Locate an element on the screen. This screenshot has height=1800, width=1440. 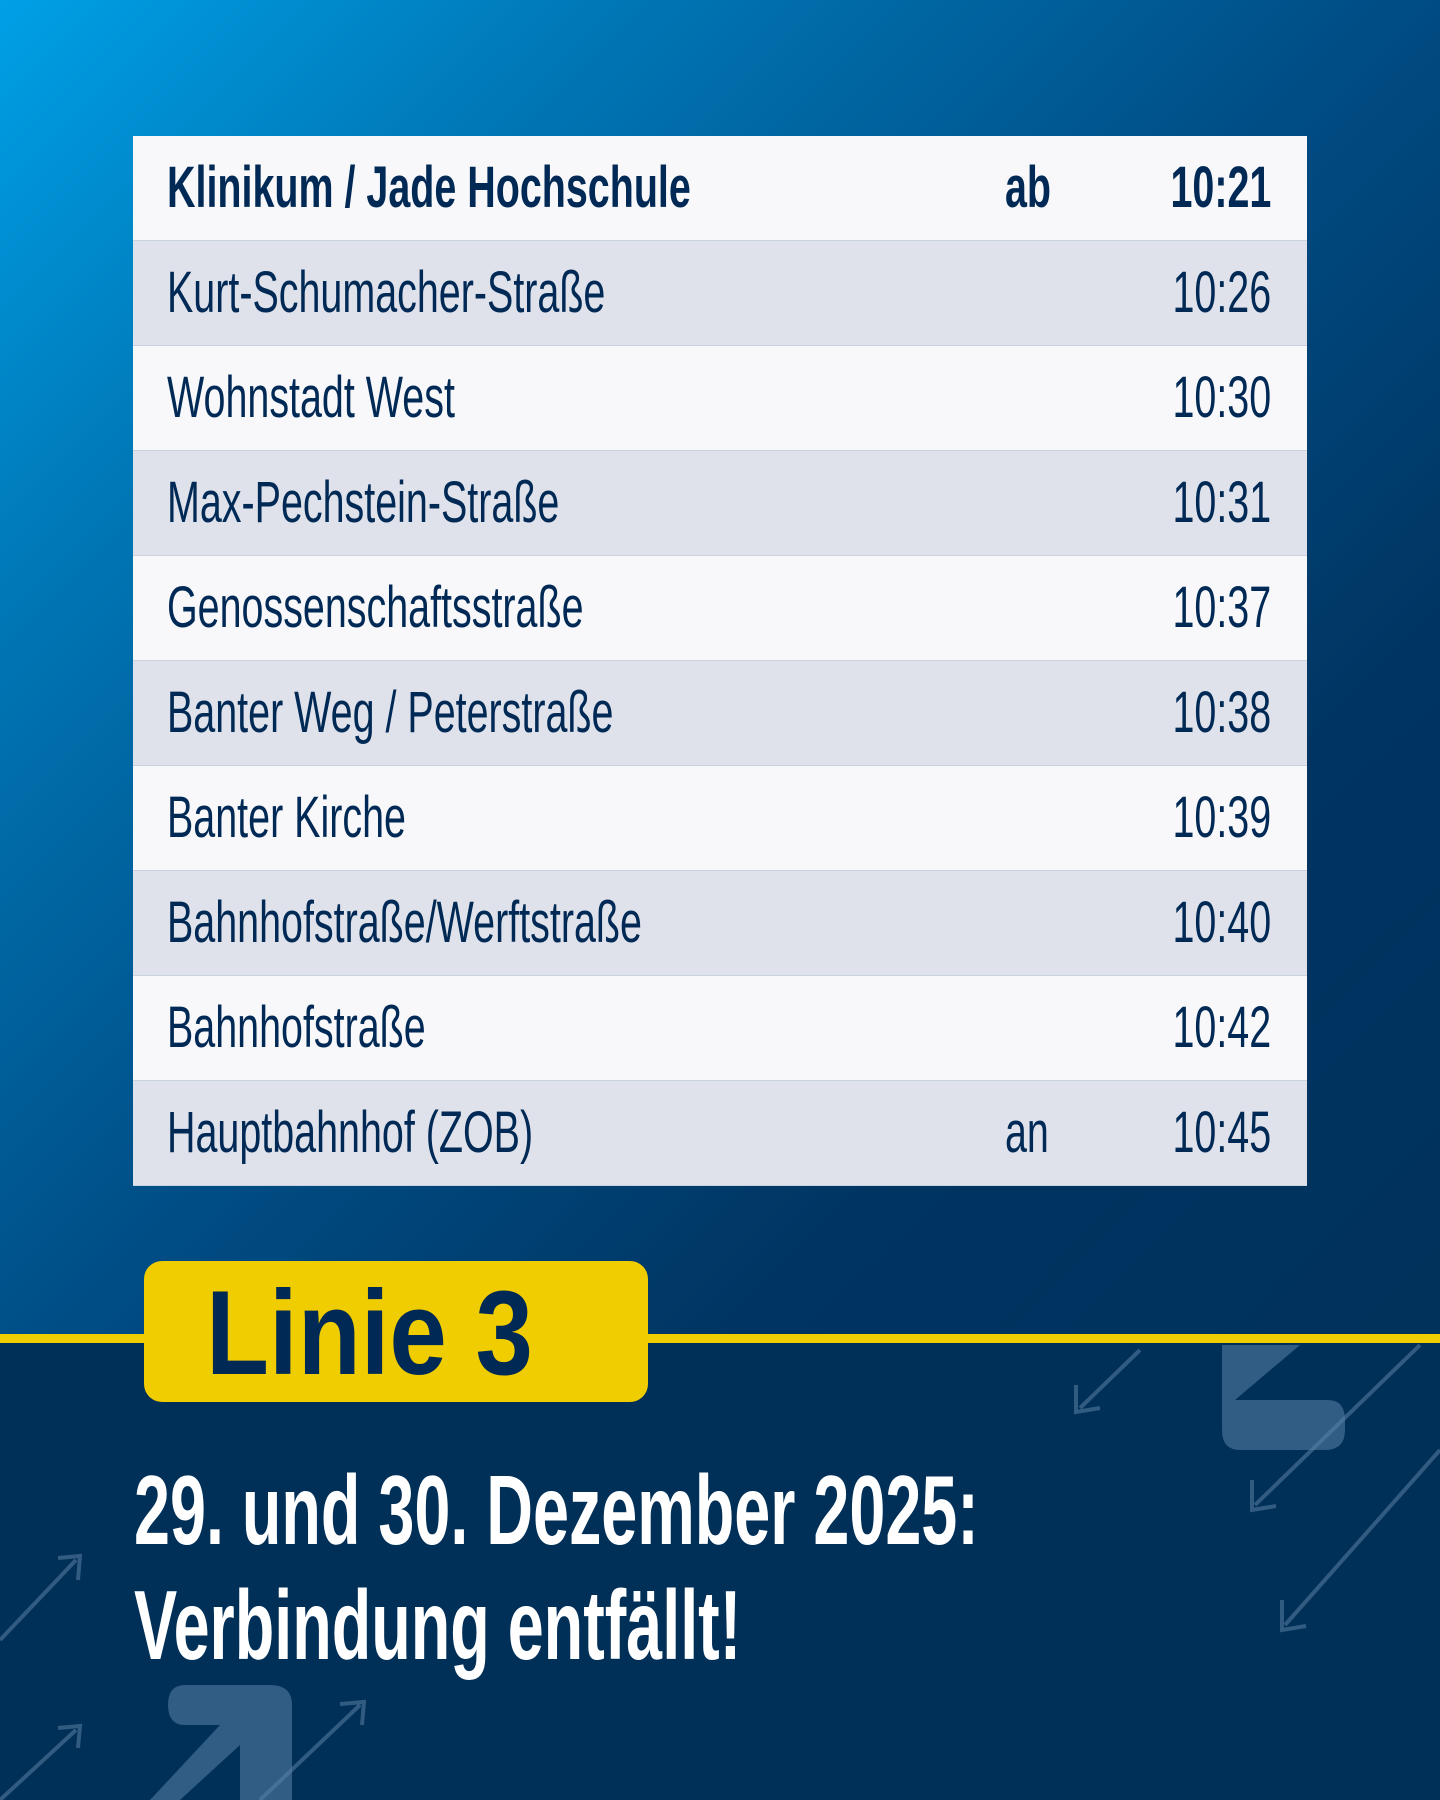
stop-name: Bahnhofstraße is located at coordinates (296, 1027).